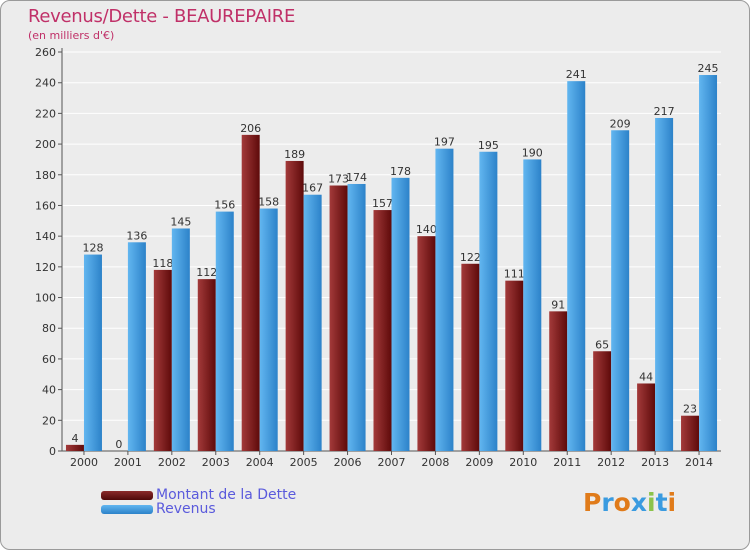 The image size is (750, 550). I want to click on y-tick-label: 200, so click(45, 144).